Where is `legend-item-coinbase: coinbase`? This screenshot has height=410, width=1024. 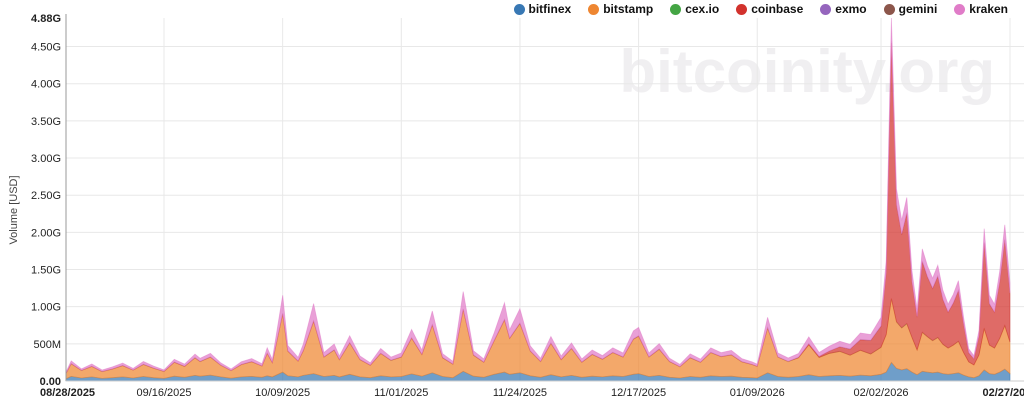
legend-item-coinbase: coinbase is located at coordinates (769, 9).